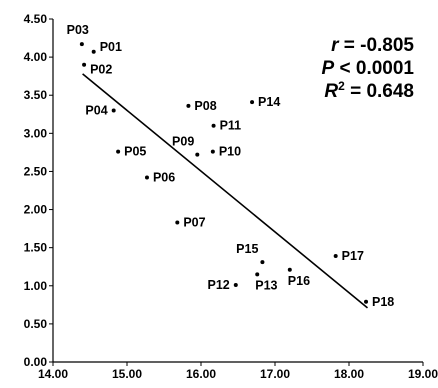  I want to click on point-label-p10: P10, so click(230, 152).